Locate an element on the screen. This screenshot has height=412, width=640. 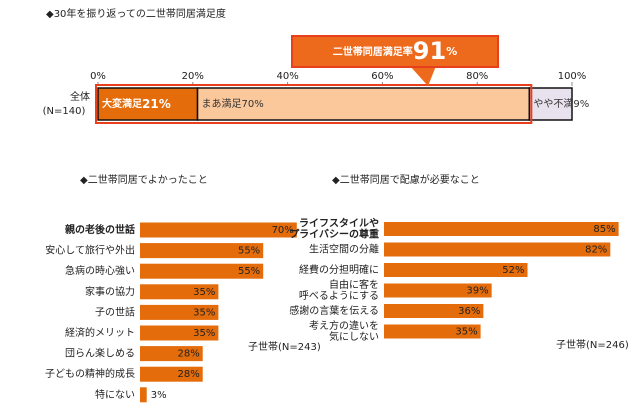
chart-title: ◆二世帯同居で配慮が必要なこと is located at coordinates (406, 179).